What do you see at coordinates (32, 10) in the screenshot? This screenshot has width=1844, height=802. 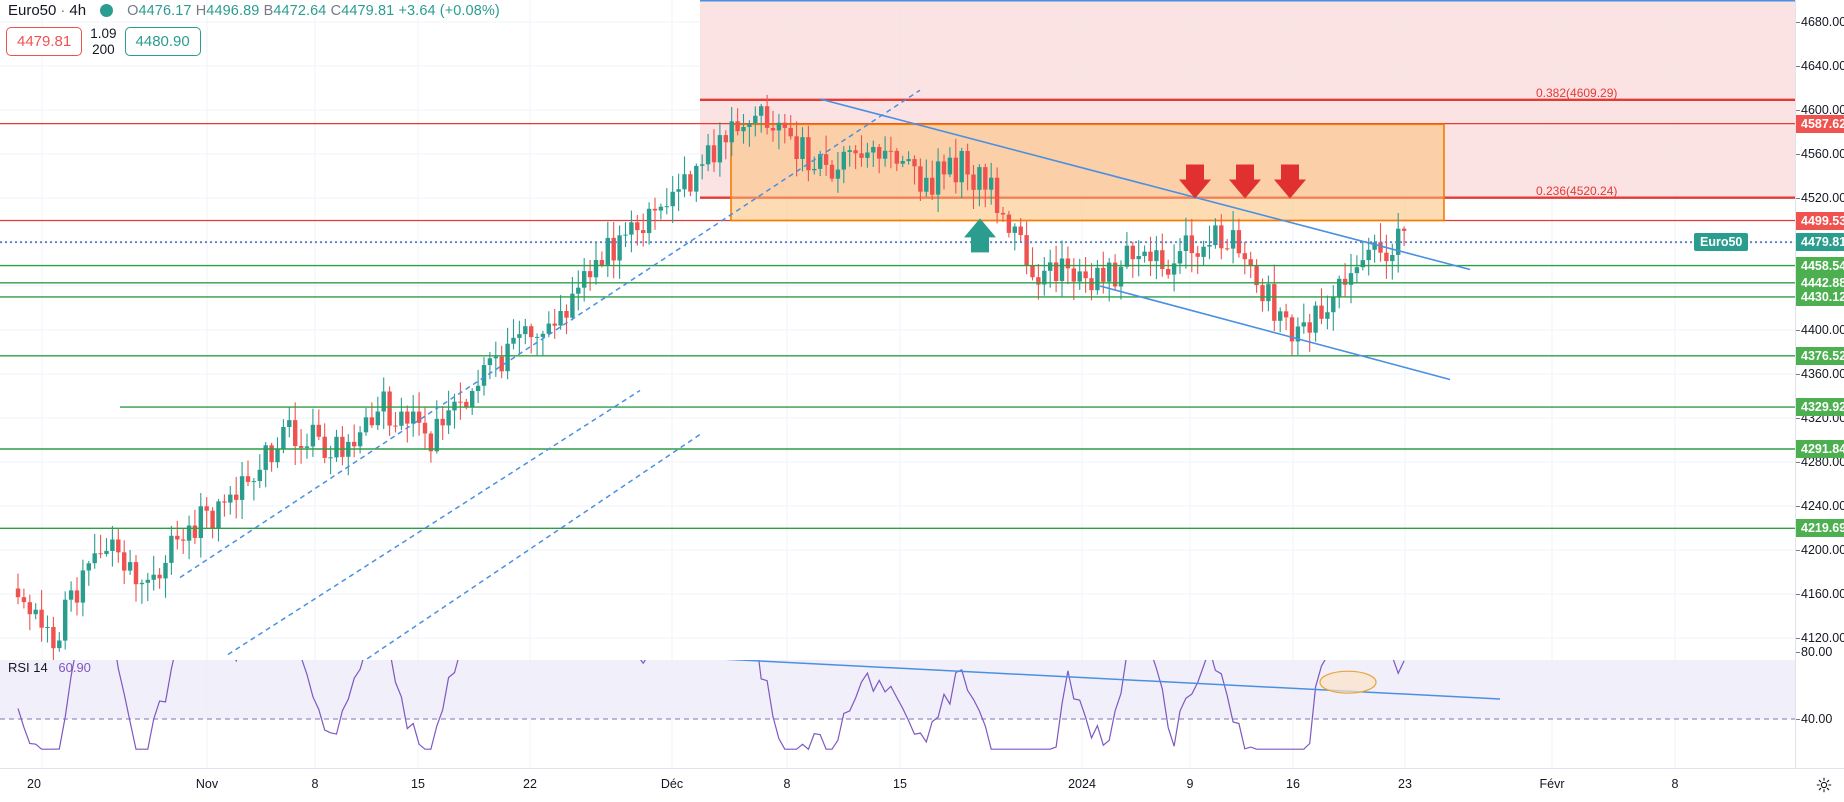 I see `symbol-name: Euro50` at bounding box center [32, 10].